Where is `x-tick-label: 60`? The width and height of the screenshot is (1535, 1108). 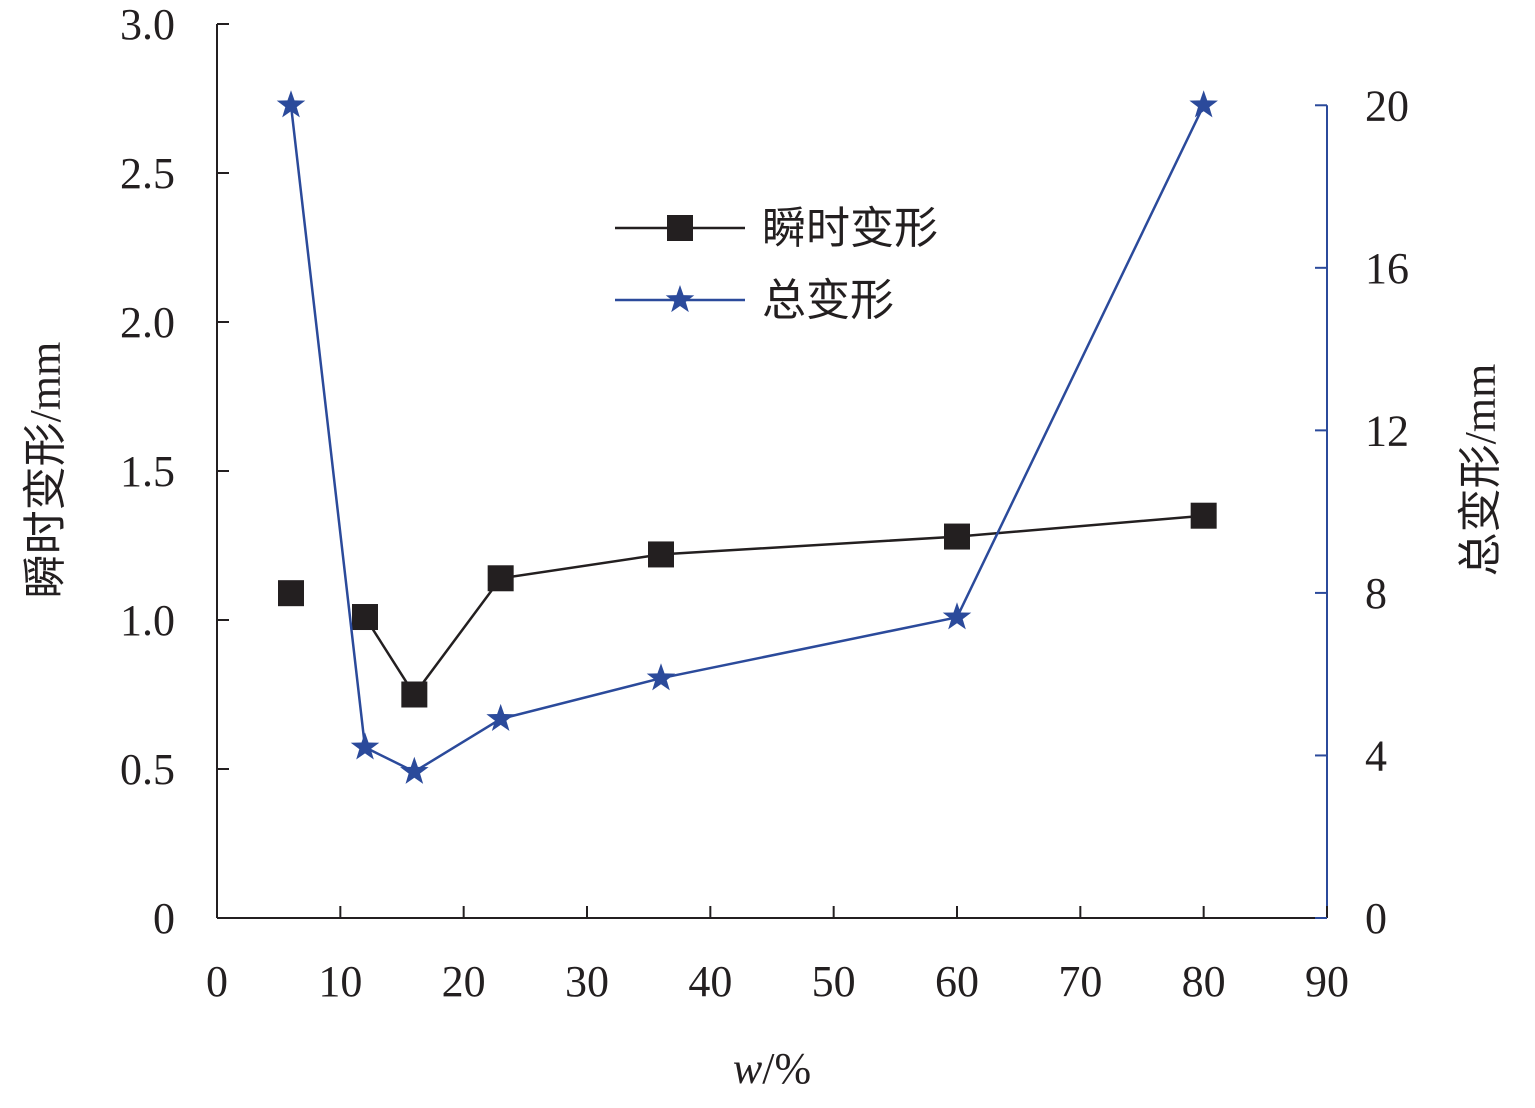 x-tick-label: 60 is located at coordinates (957, 981).